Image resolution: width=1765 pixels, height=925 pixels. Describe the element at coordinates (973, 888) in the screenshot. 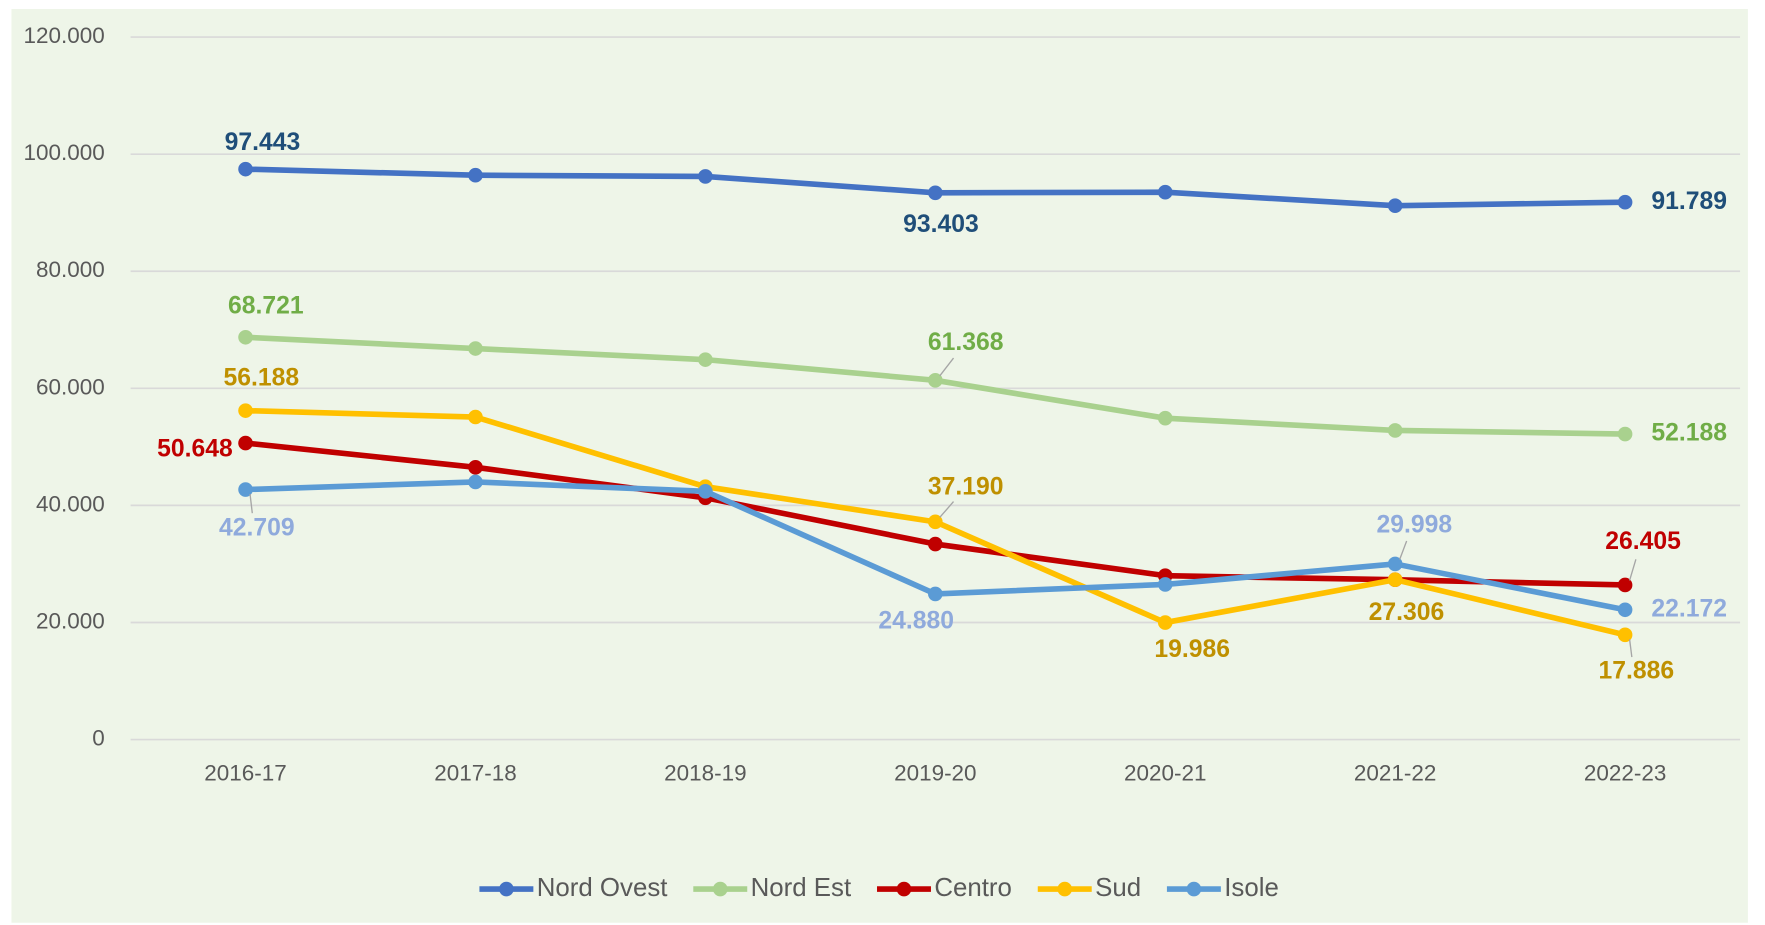

I see `legend-label: Centro` at that location.